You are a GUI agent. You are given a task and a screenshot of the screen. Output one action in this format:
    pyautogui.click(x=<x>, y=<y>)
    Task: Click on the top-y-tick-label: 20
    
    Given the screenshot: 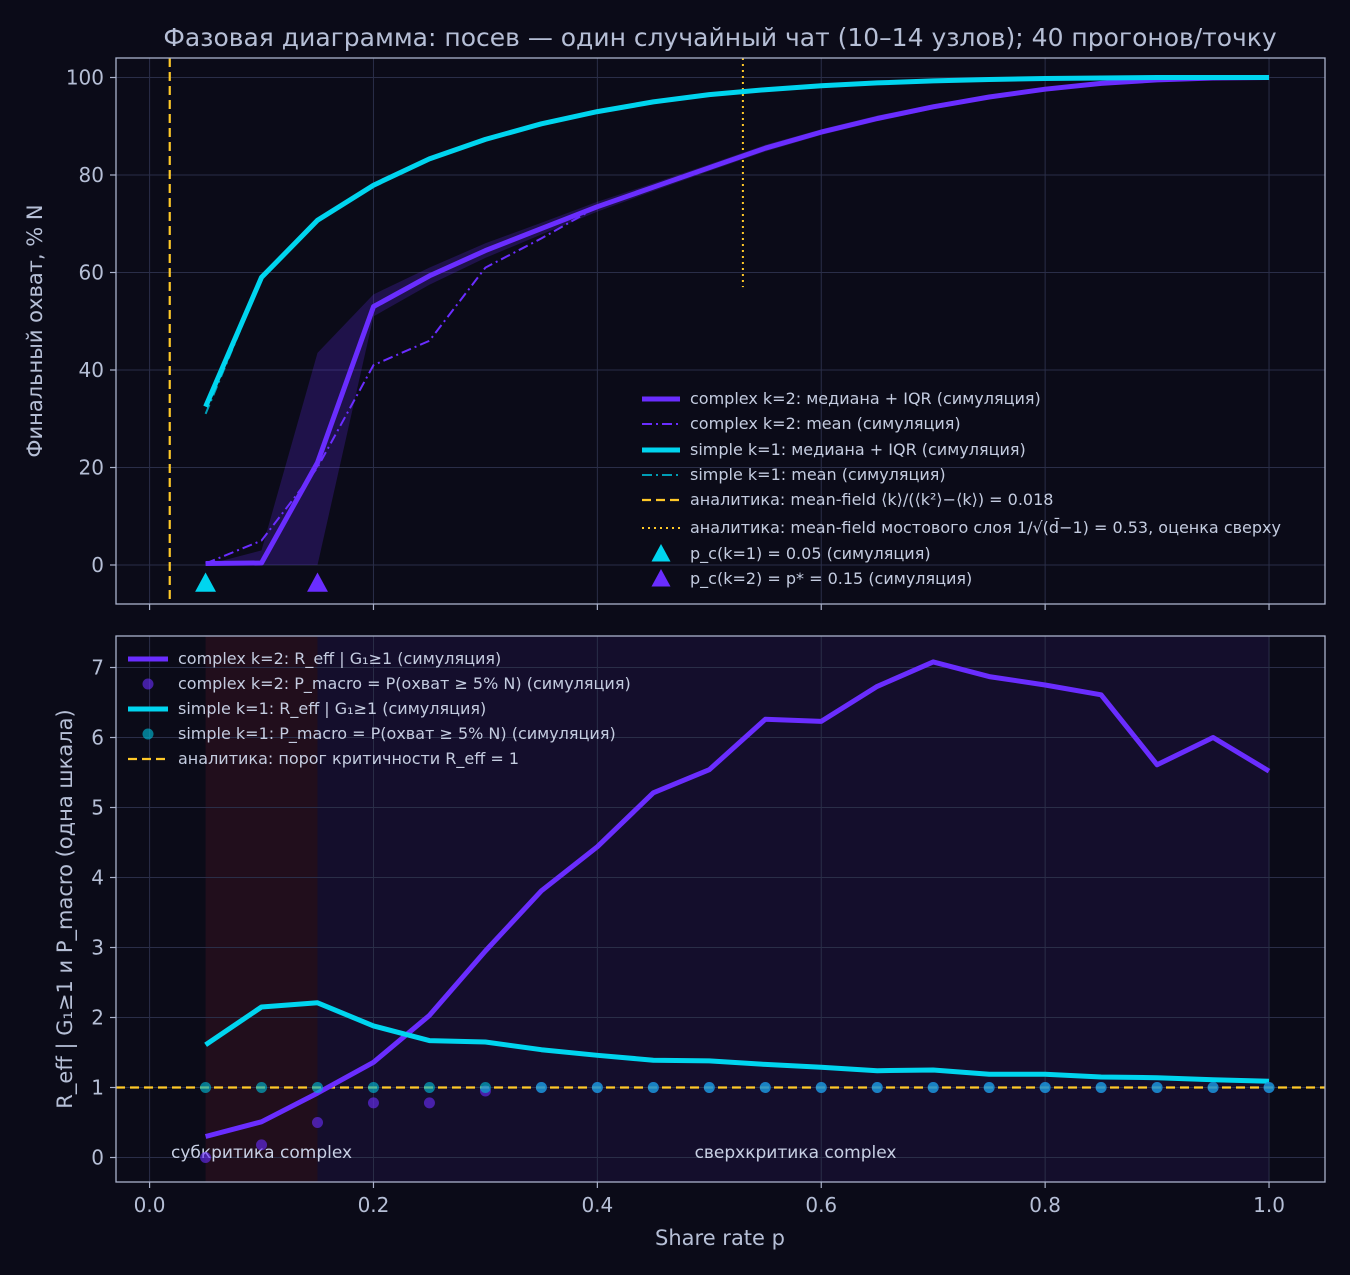 What is the action you would take?
    pyautogui.click(x=91, y=468)
    